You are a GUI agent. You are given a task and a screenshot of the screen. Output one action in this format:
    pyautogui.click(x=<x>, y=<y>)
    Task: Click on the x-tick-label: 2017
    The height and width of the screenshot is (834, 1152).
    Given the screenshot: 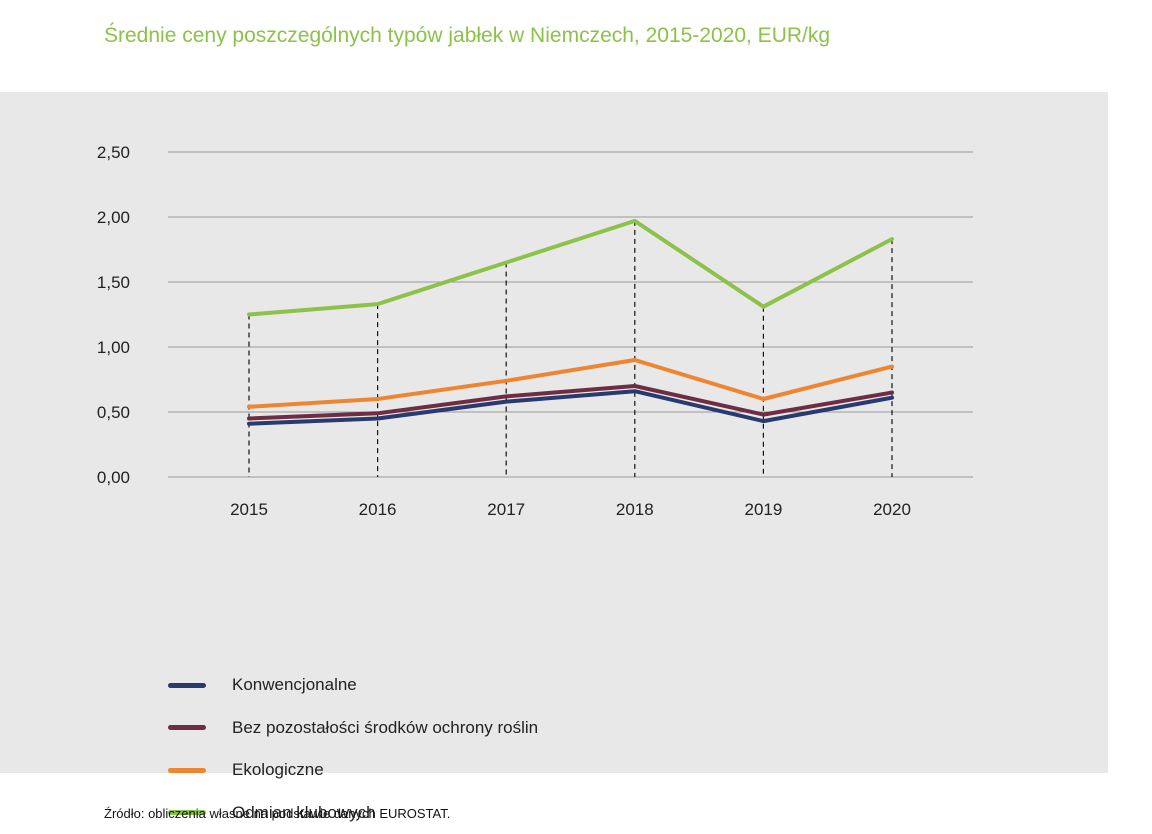 What is the action you would take?
    pyautogui.click(x=506, y=509)
    